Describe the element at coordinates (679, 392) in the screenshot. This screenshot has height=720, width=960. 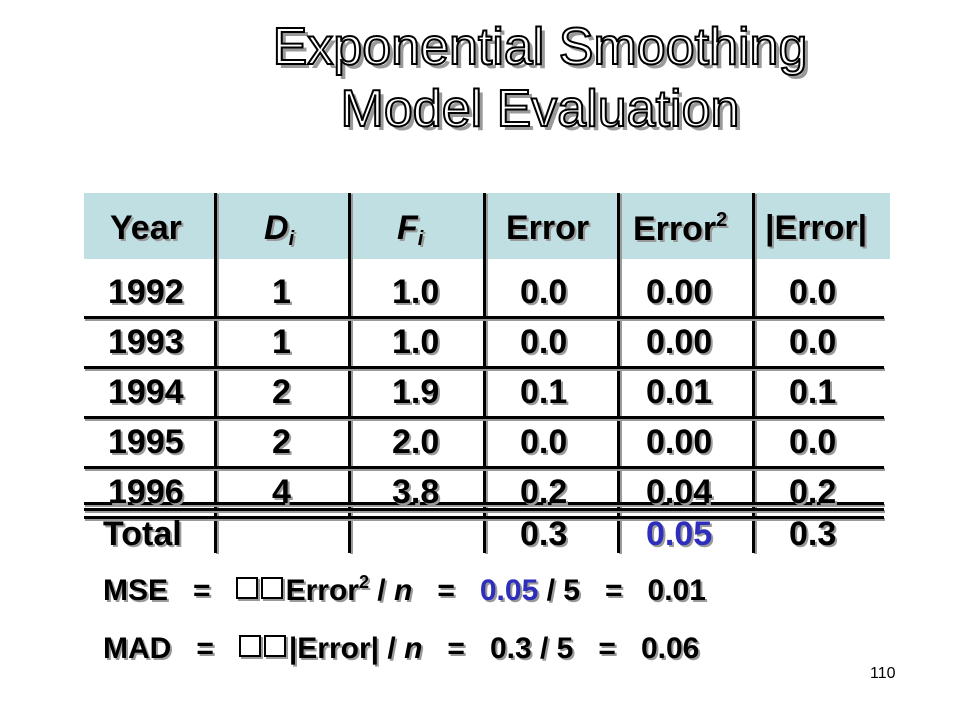
I see `cell-error2-1994: 0.01` at that location.